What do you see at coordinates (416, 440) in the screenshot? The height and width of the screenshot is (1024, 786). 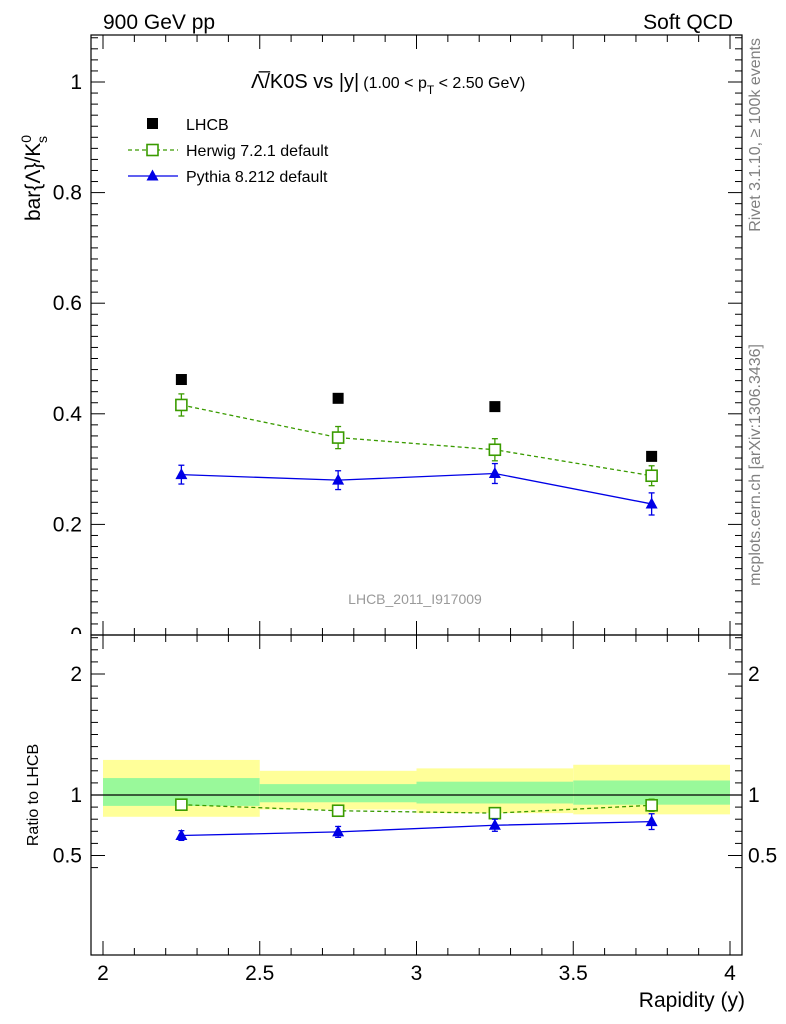 I see `herwig-line` at bounding box center [416, 440].